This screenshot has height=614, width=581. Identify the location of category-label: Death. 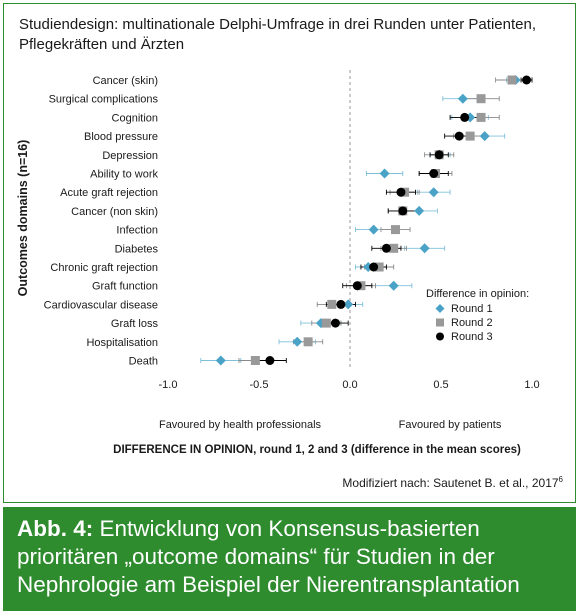
(143, 362).